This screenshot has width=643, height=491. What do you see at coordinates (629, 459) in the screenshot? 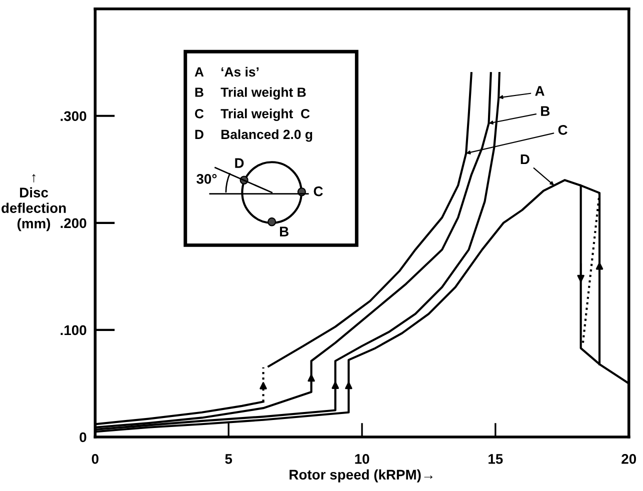
I see `x-tick-label: 20` at bounding box center [629, 459].